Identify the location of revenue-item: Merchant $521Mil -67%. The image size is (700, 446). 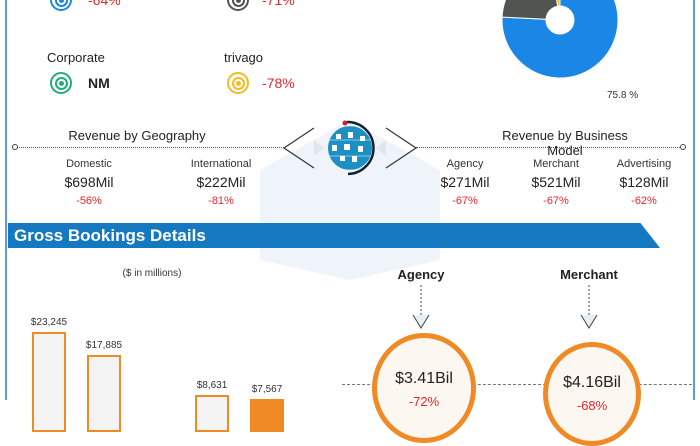
(556, 182).